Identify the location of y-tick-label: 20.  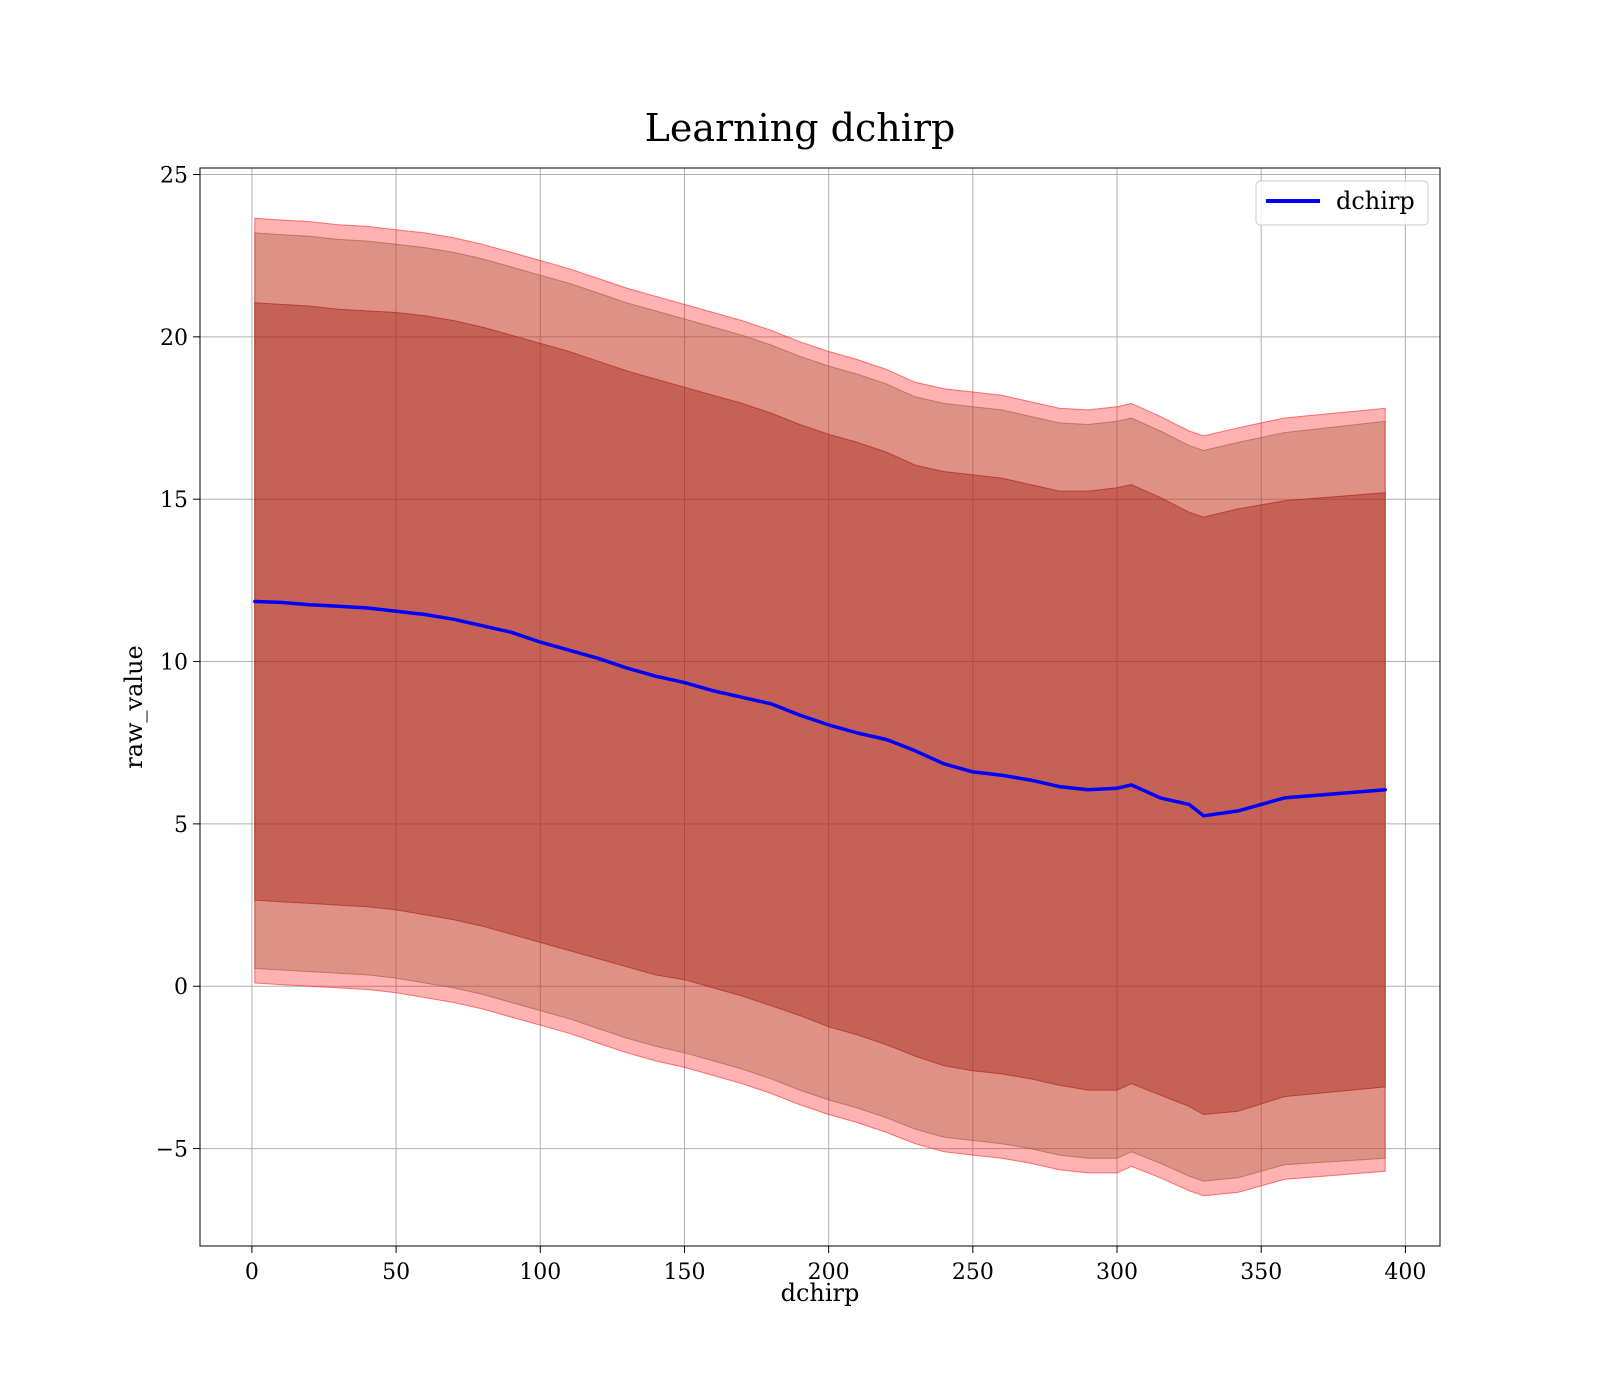
(174, 338).